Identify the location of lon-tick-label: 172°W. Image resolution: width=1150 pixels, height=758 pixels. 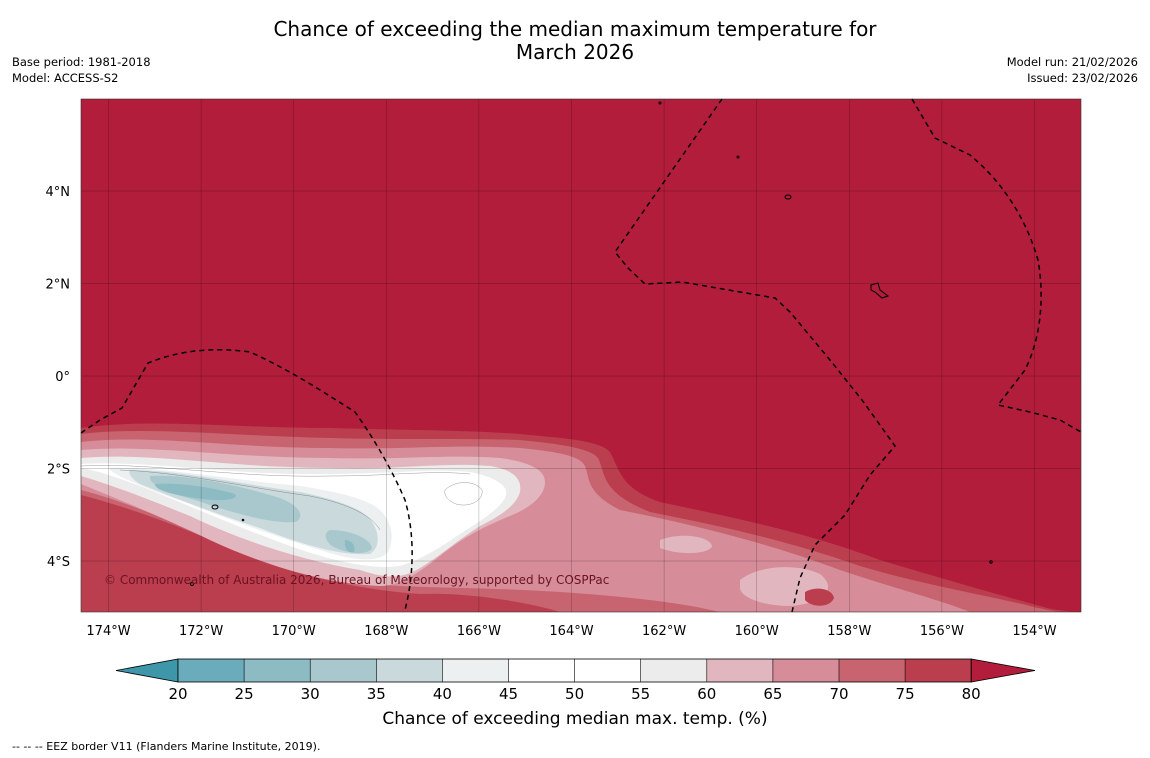
(201, 631).